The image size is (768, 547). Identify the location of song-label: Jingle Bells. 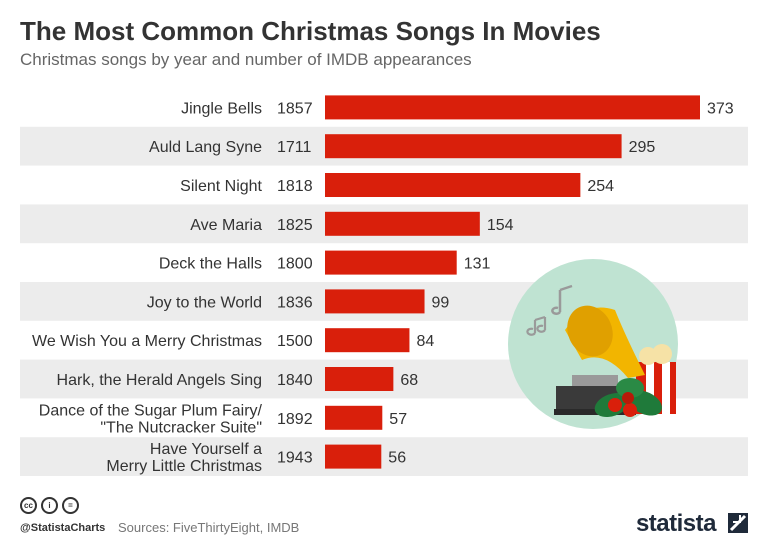
(221, 108).